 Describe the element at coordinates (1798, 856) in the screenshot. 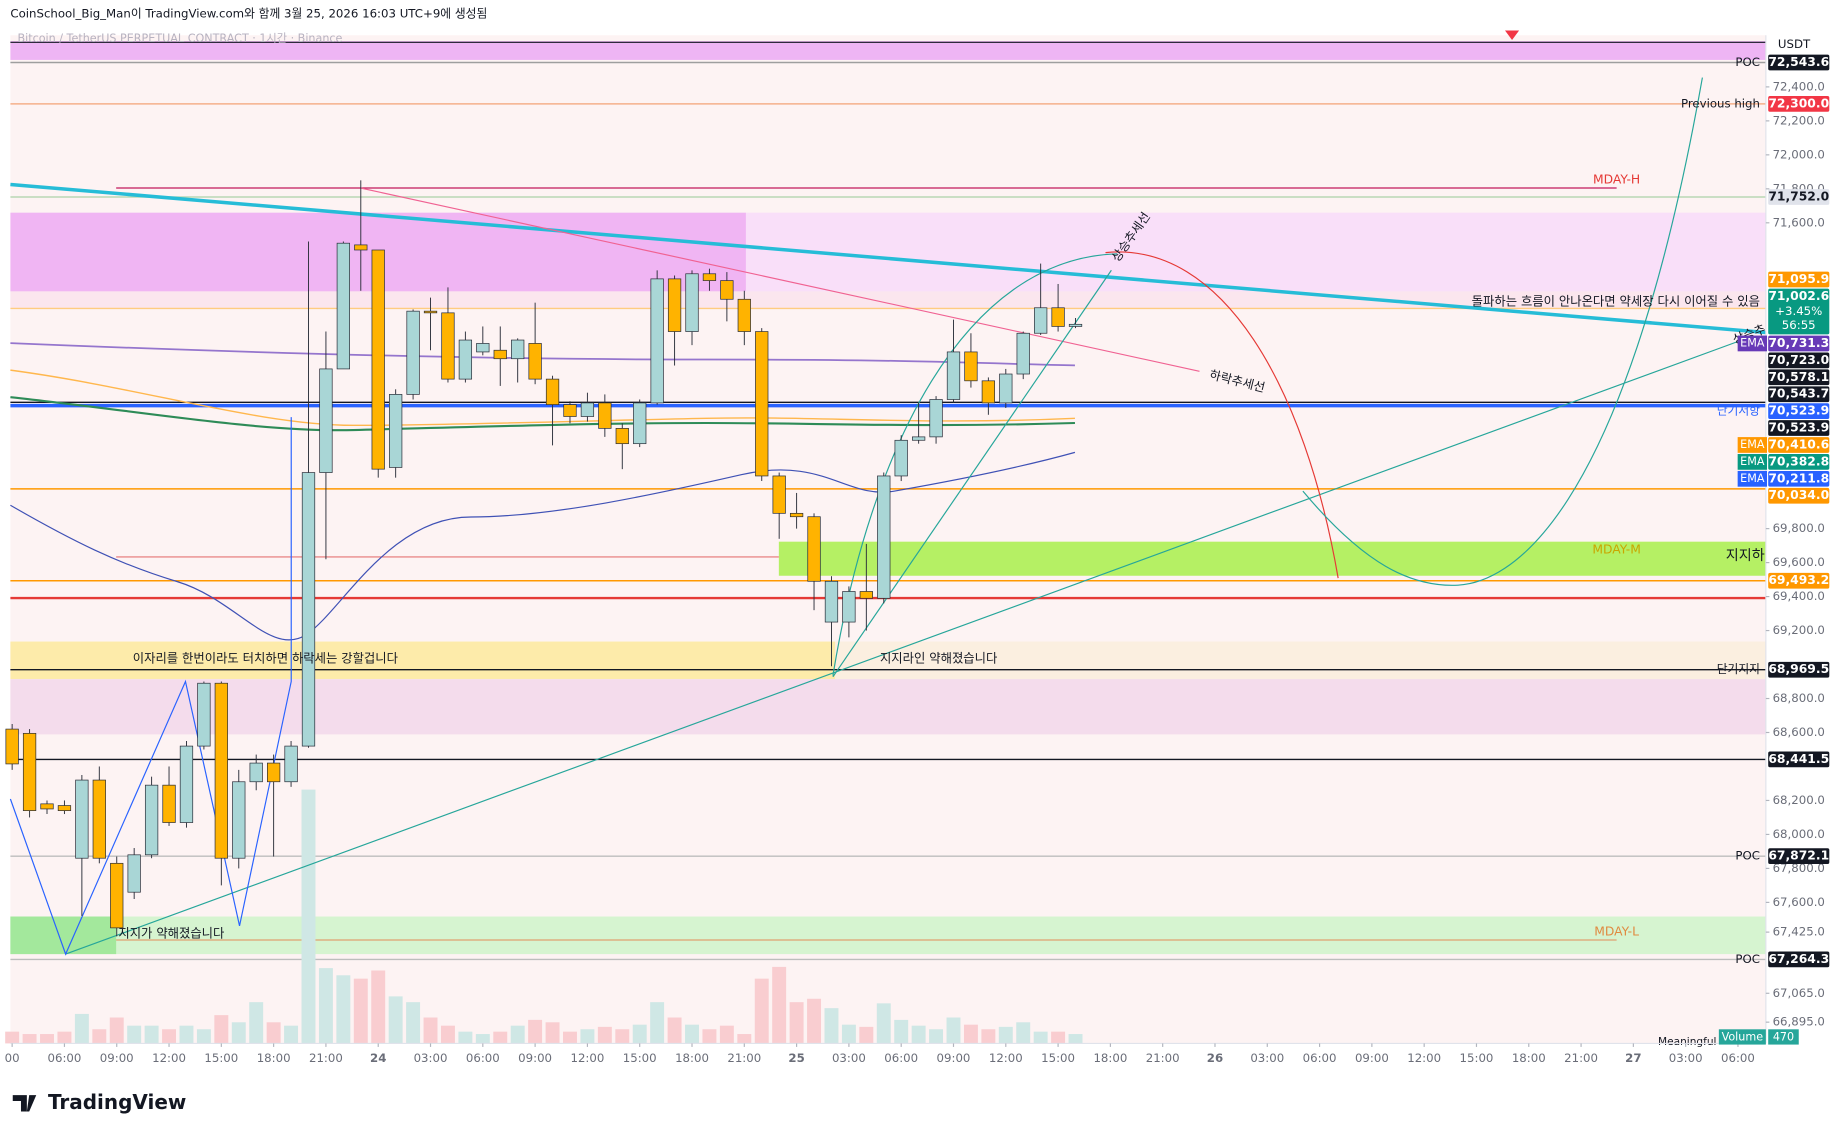

I see `price-label: 67,872.1` at that location.